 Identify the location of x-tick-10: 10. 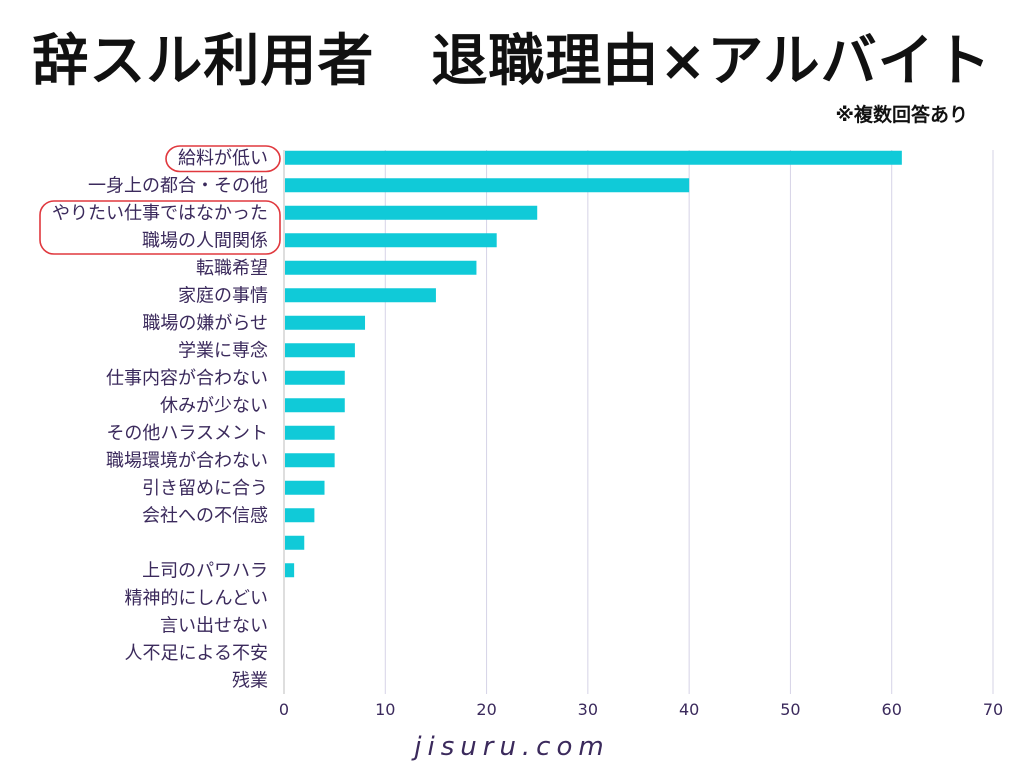
(385, 709).